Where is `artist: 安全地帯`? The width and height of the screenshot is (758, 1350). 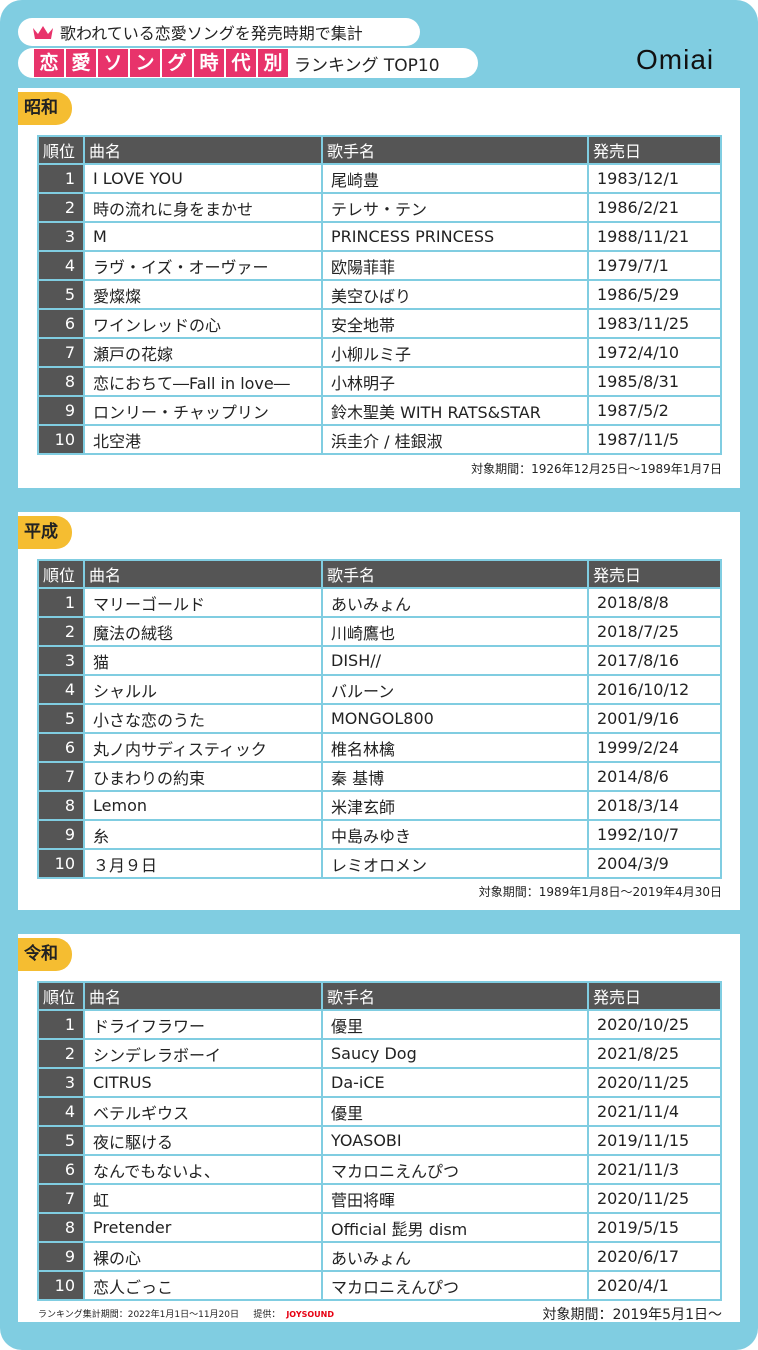 artist: 安全地帯 is located at coordinates (455, 323).